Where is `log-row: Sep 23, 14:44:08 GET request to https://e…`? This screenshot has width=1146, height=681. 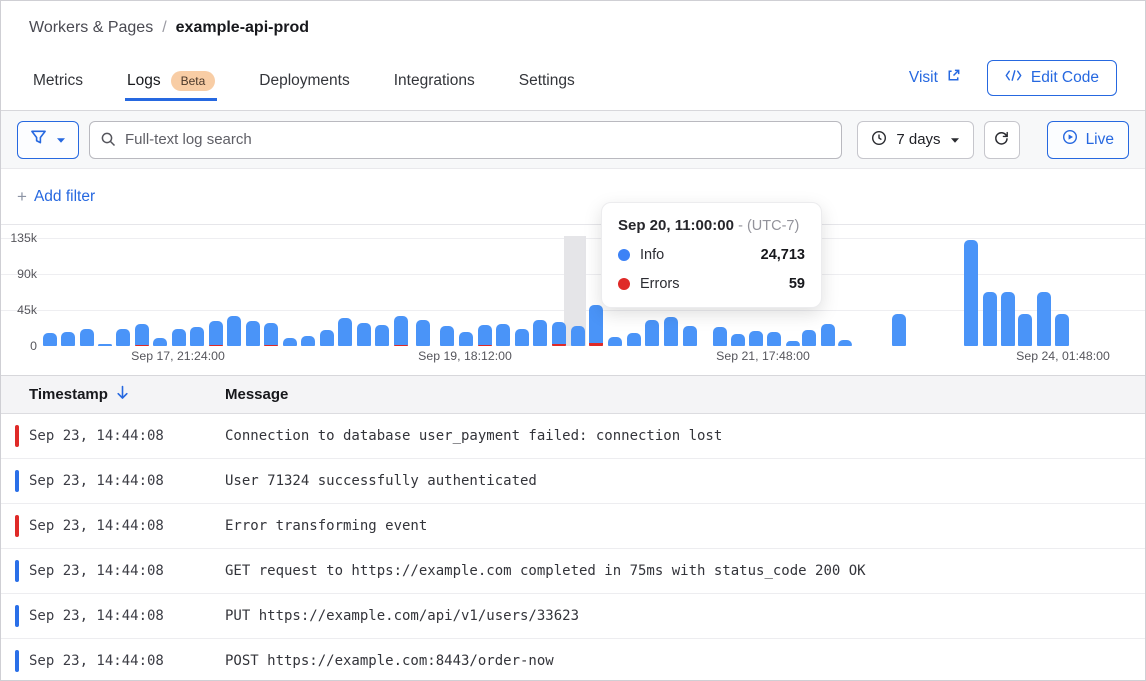 log-row: Sep 23, 14:44:08 GET request to https://e… is located at coordinates (573, 571).